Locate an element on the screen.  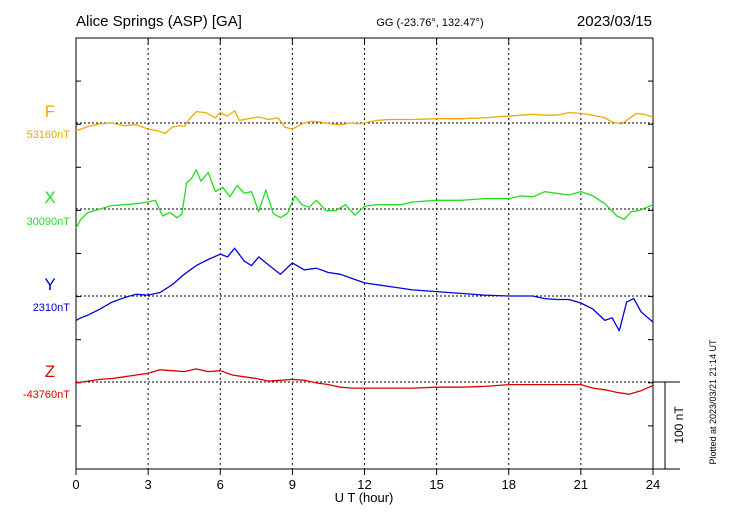
series-line-f is located at coordinates (364, 122).